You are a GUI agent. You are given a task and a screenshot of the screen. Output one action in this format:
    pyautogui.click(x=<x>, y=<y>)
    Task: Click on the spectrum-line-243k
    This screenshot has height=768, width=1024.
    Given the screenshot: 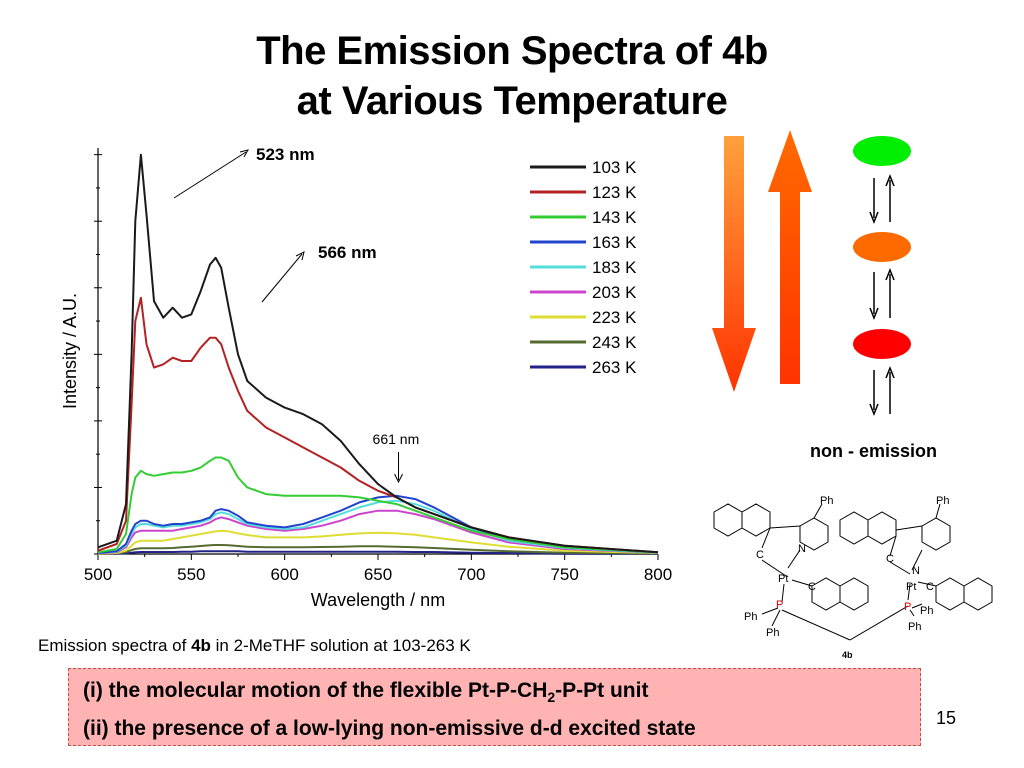 What is the action you would take?
    pyautogui.click(x=378, y=549)
    